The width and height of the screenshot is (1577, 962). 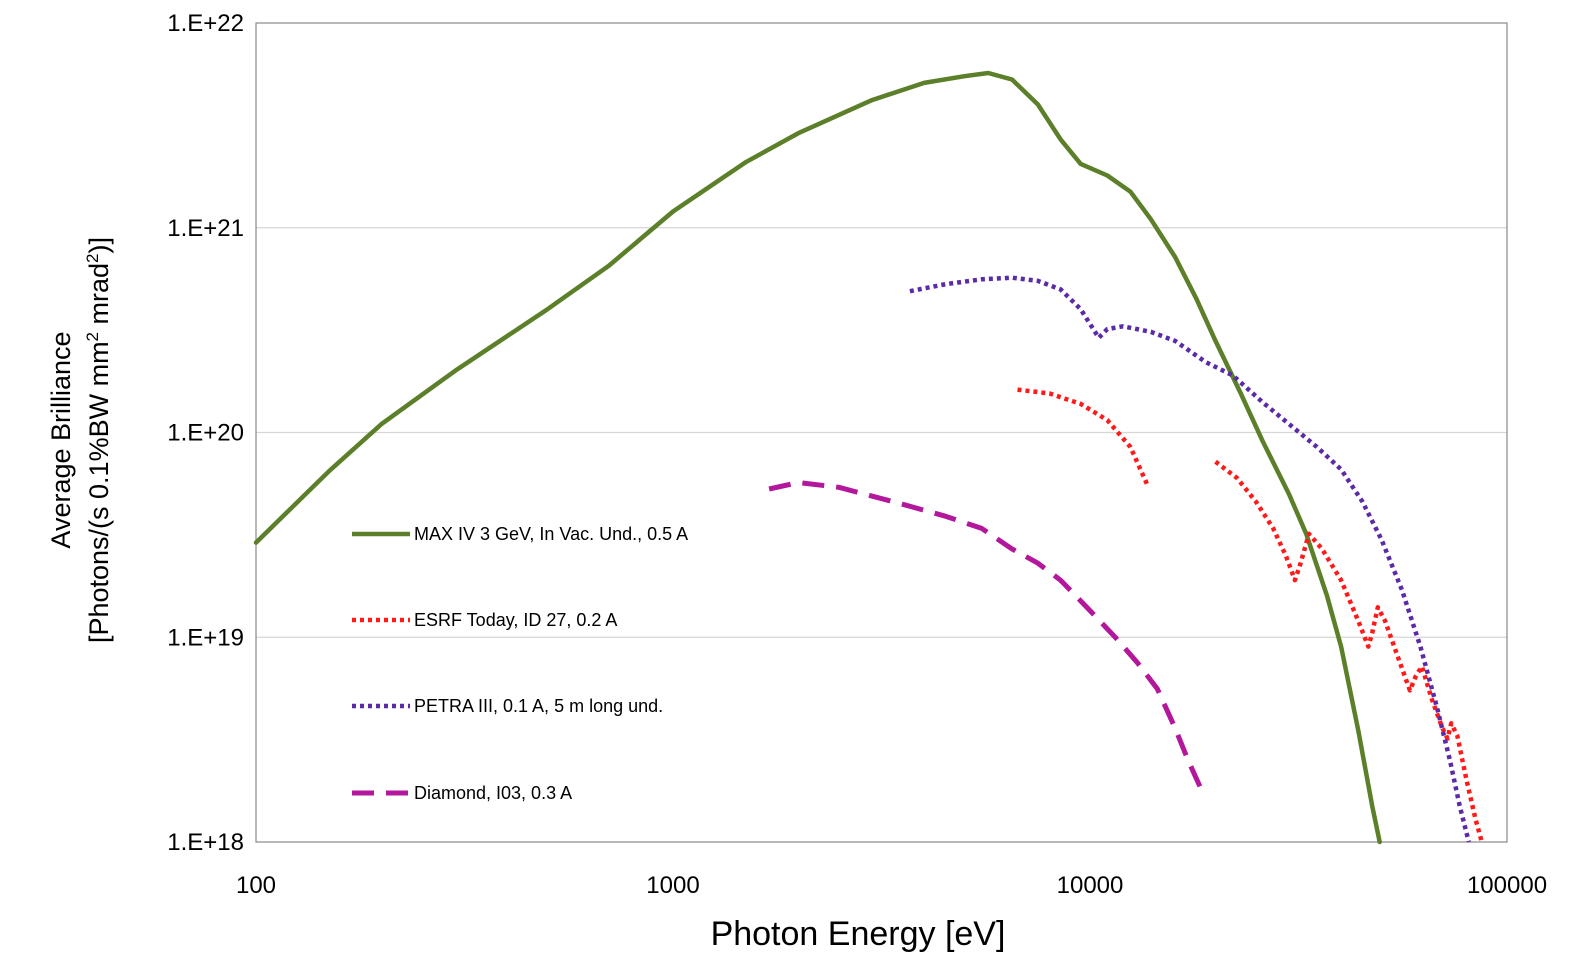 What do you see at coordinates (92, 257) in the screenshot?
I see `y-axis-title-sup2: 2` at bounding box center [92, 257].